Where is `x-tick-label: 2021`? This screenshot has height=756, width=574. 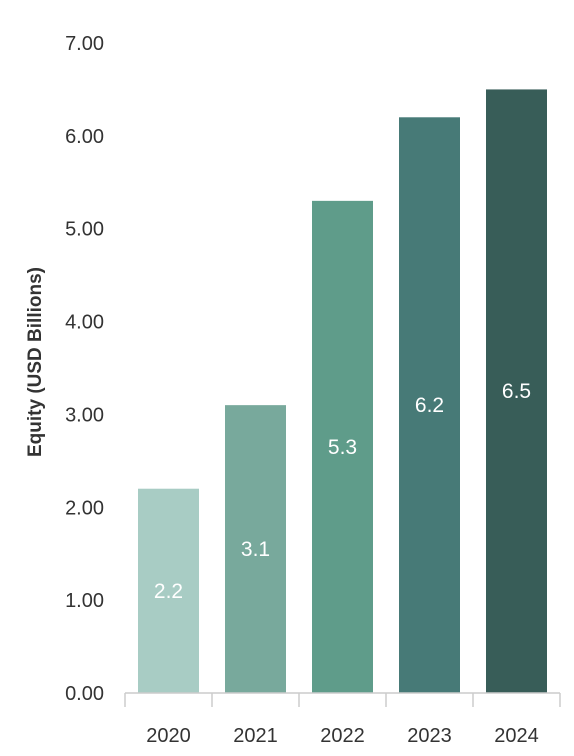 x-tick-label: 2021 is located at coordinates (255, 736).